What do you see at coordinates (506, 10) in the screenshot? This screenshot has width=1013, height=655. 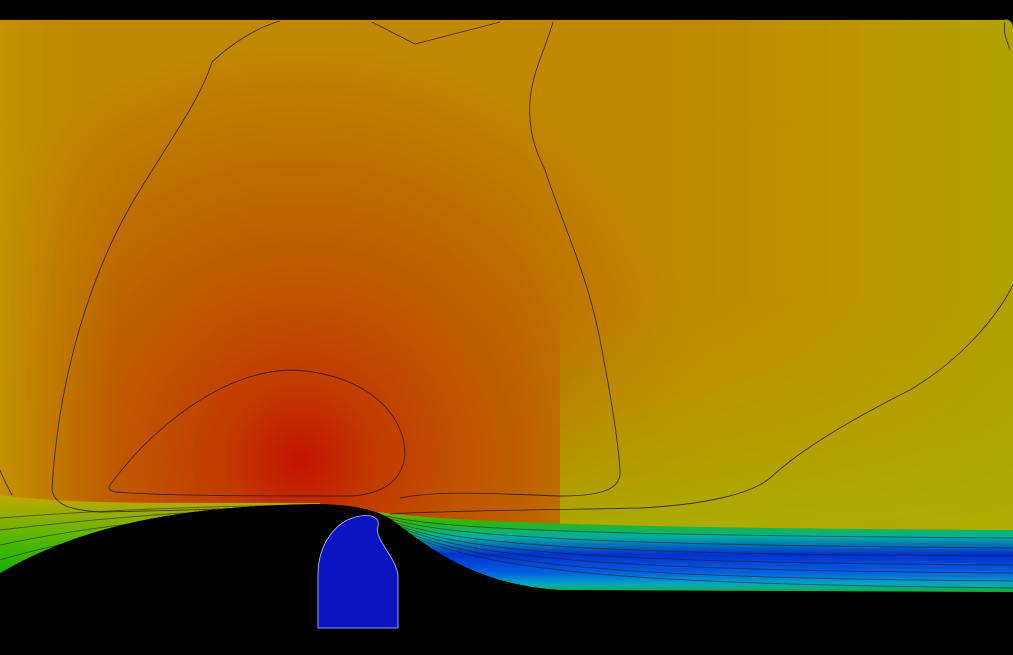 I see `top-boundary` at bounding box center [506, 10].